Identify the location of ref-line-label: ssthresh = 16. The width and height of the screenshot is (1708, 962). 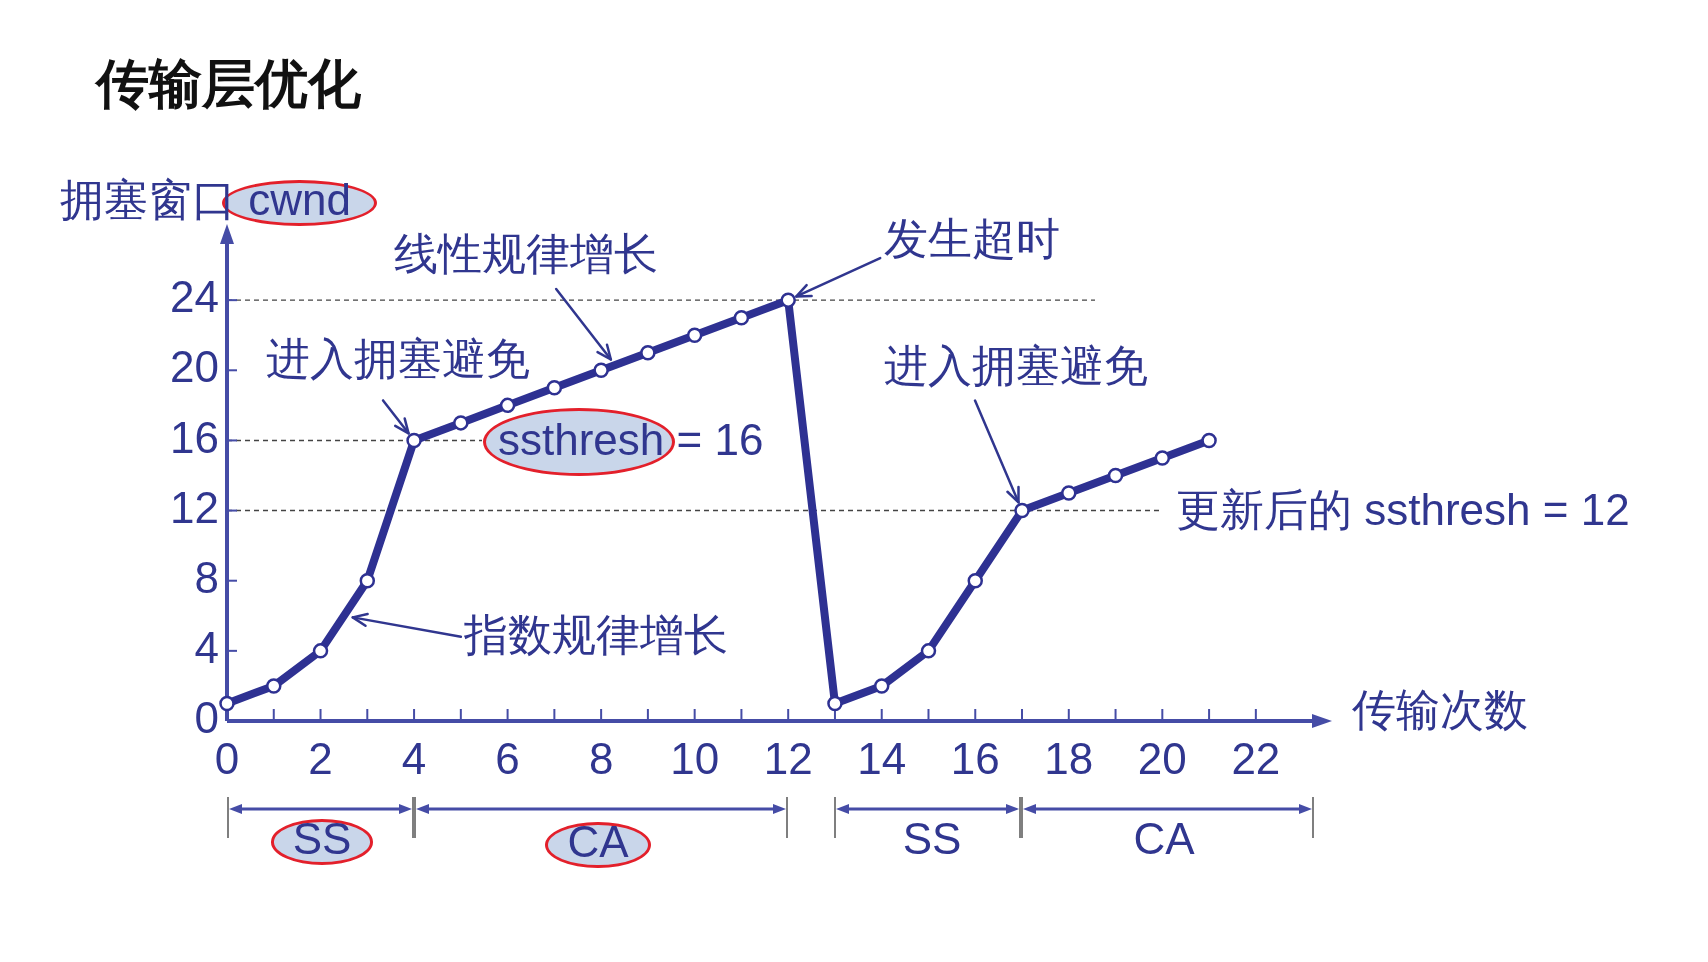
(631, 439).